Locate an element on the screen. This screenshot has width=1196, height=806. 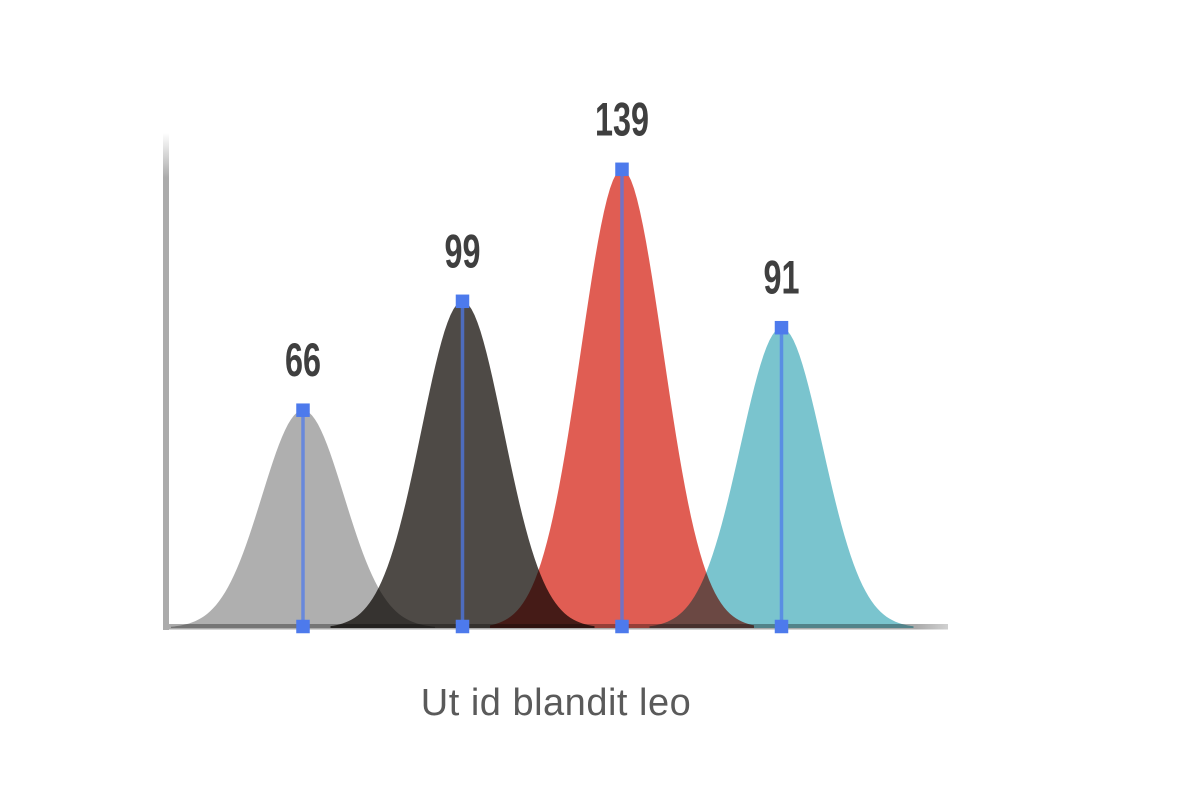
value-label-peak-3: 139 is located at coordinates (622, 118).